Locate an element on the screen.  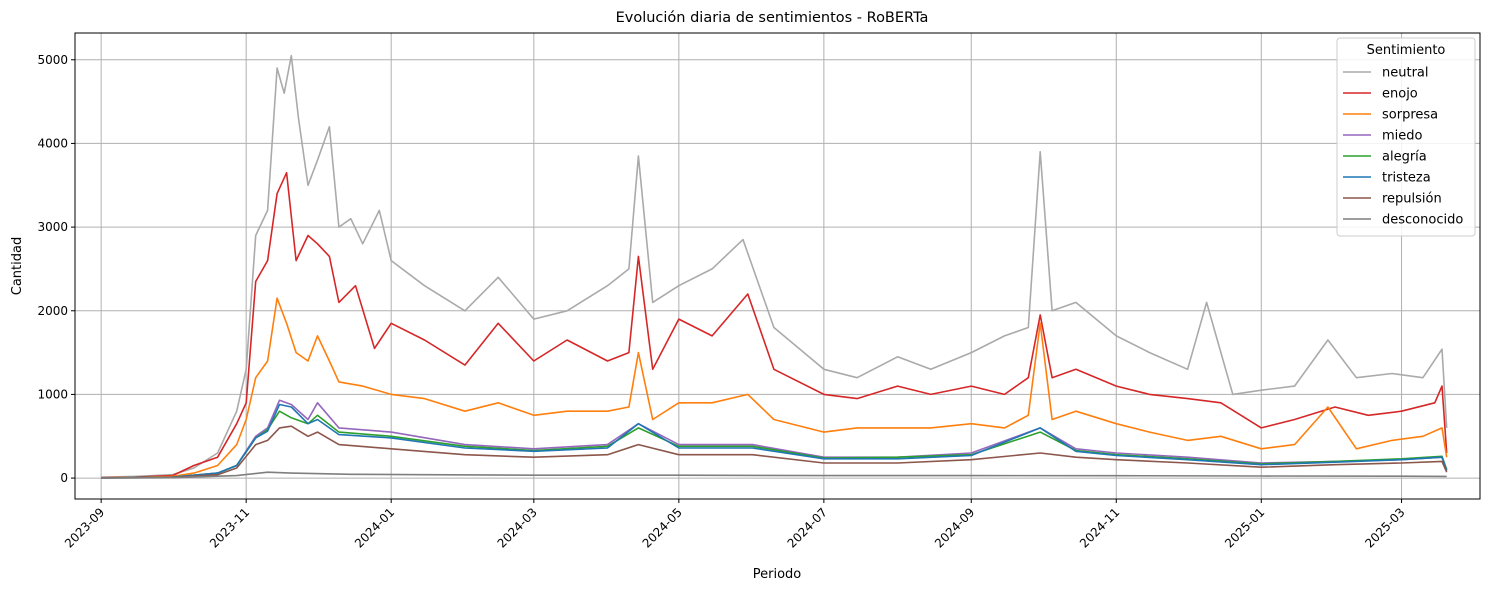
y-axis-label: Cantidad is located at coordinates (17, 266).